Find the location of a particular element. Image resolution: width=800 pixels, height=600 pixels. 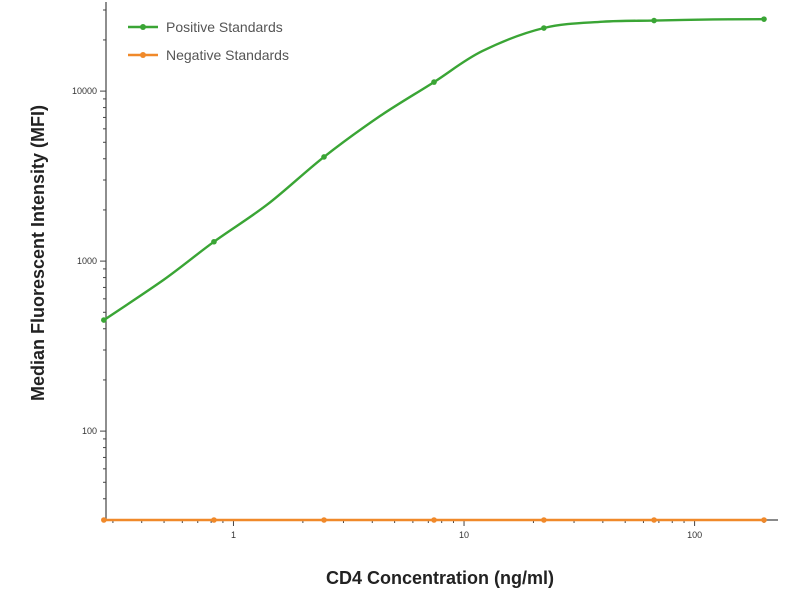

y-tick-label: 10000 is located at coordinates (84, 91).